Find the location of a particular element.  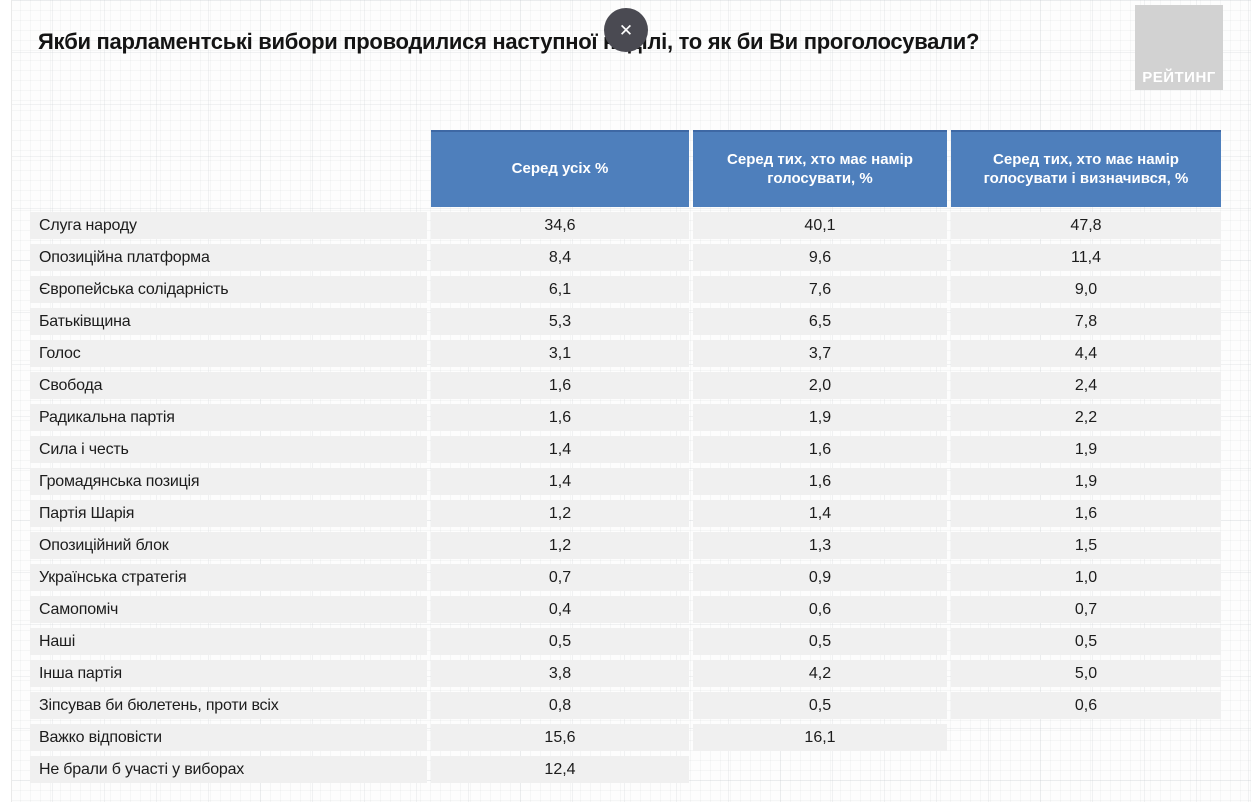

value-cell-intend-and-decided: 9,0 is located at coordinates (1086, 289).